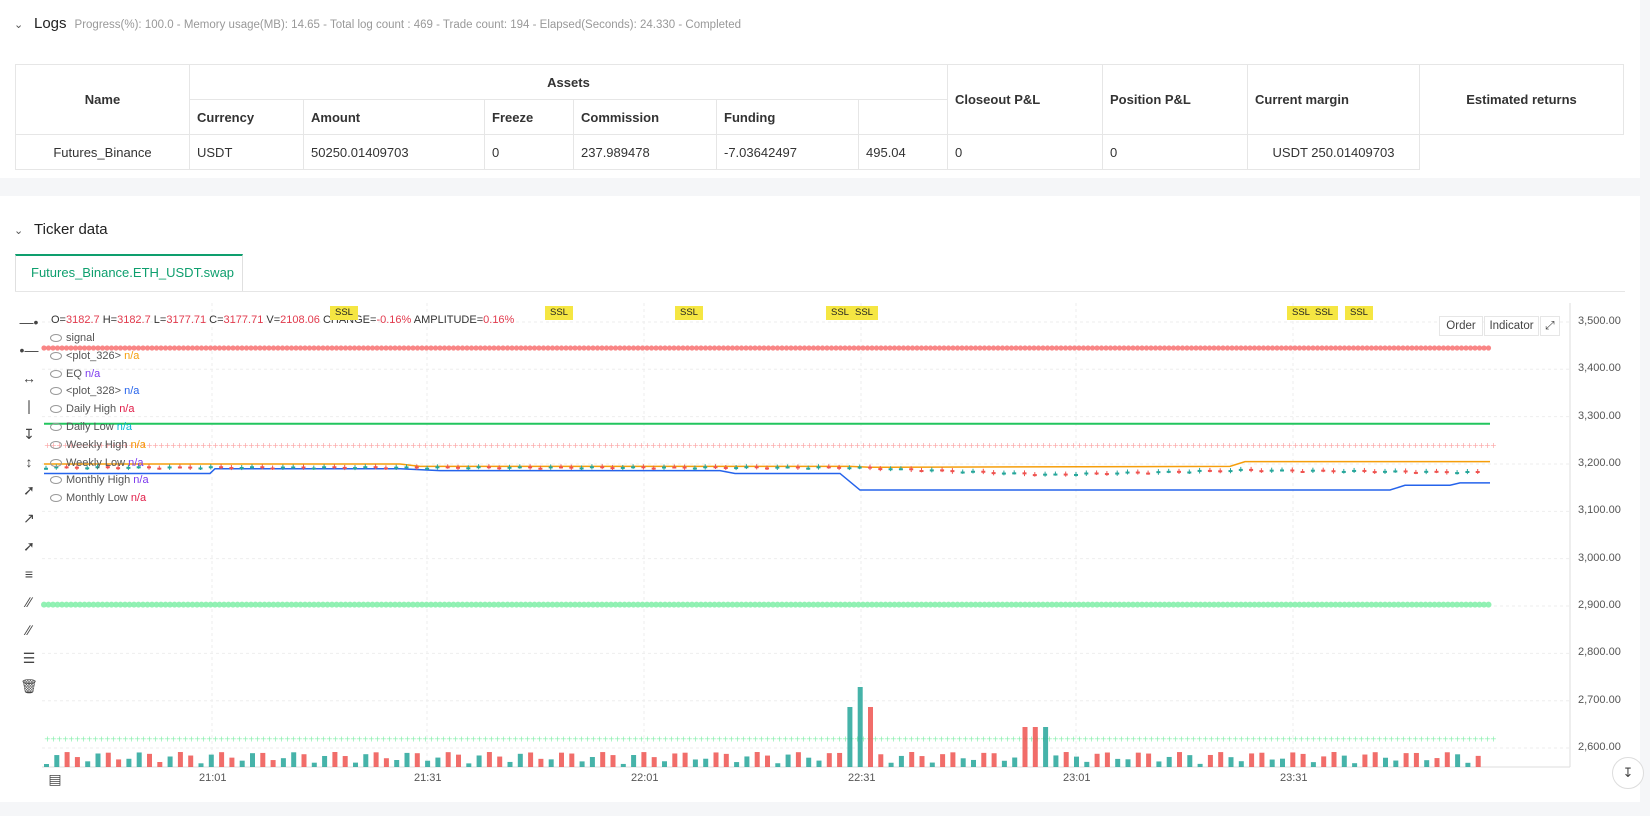 Image resolution: width=1650 pixels, height=816 pixels. Describe the element at coordinates (29, 378) in the screenshot. I see `extended-line-icon: ↔` at that location.